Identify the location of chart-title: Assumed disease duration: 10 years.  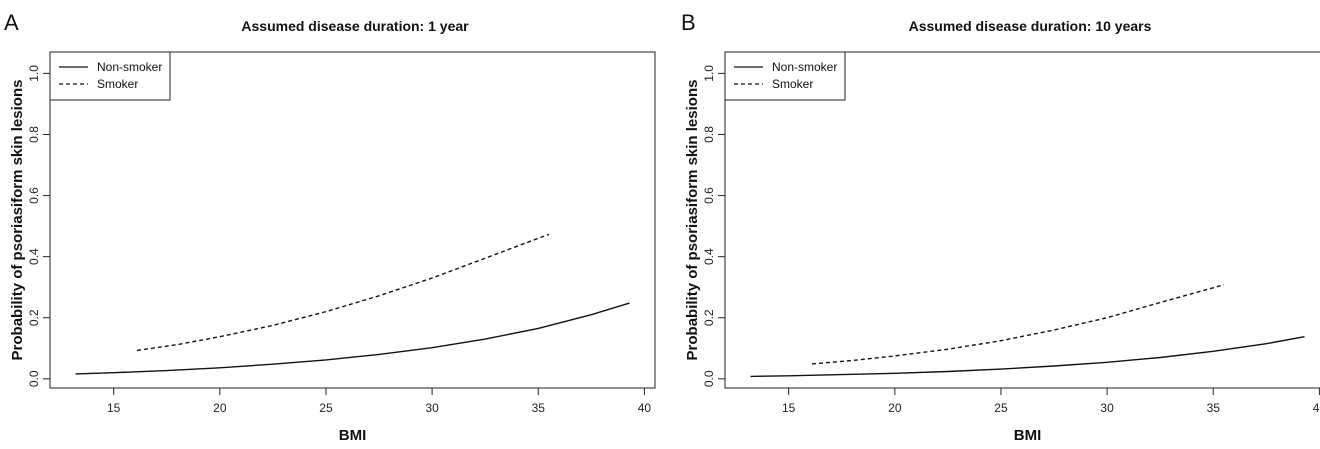
(1030, 26).